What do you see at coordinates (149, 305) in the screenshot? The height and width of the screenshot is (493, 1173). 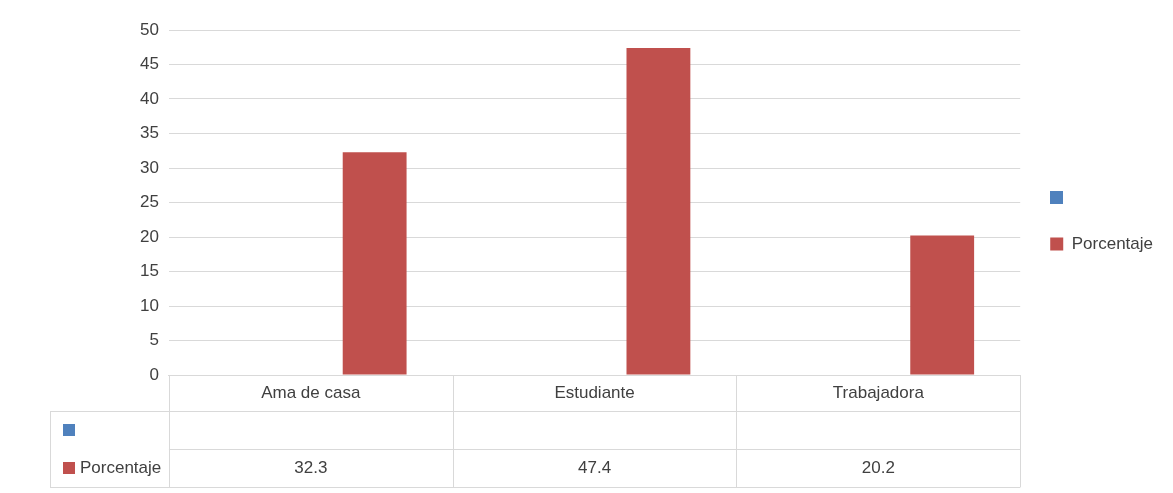 I see `y-tick-label: 10` at bounding box center [149, 305].